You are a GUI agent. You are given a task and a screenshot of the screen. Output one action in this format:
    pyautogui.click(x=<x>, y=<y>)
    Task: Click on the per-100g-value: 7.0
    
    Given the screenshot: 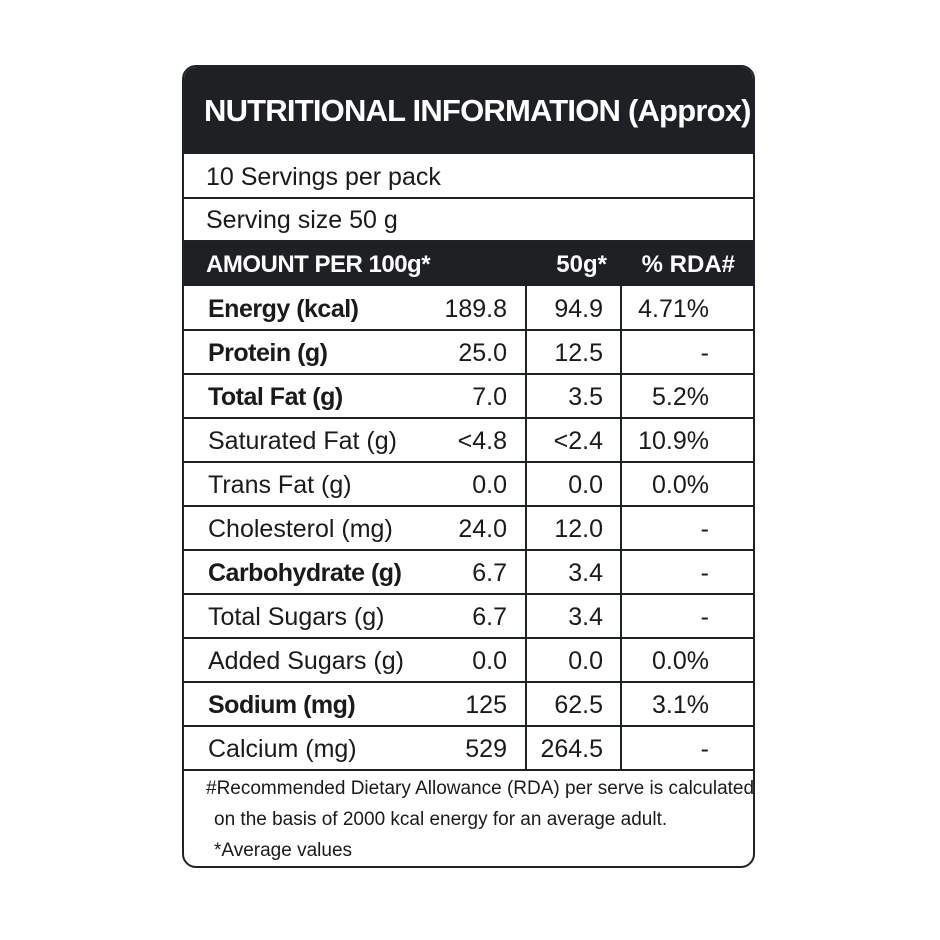 What is the action you would take?
    pyautogui.click(x=489, y=397)
    